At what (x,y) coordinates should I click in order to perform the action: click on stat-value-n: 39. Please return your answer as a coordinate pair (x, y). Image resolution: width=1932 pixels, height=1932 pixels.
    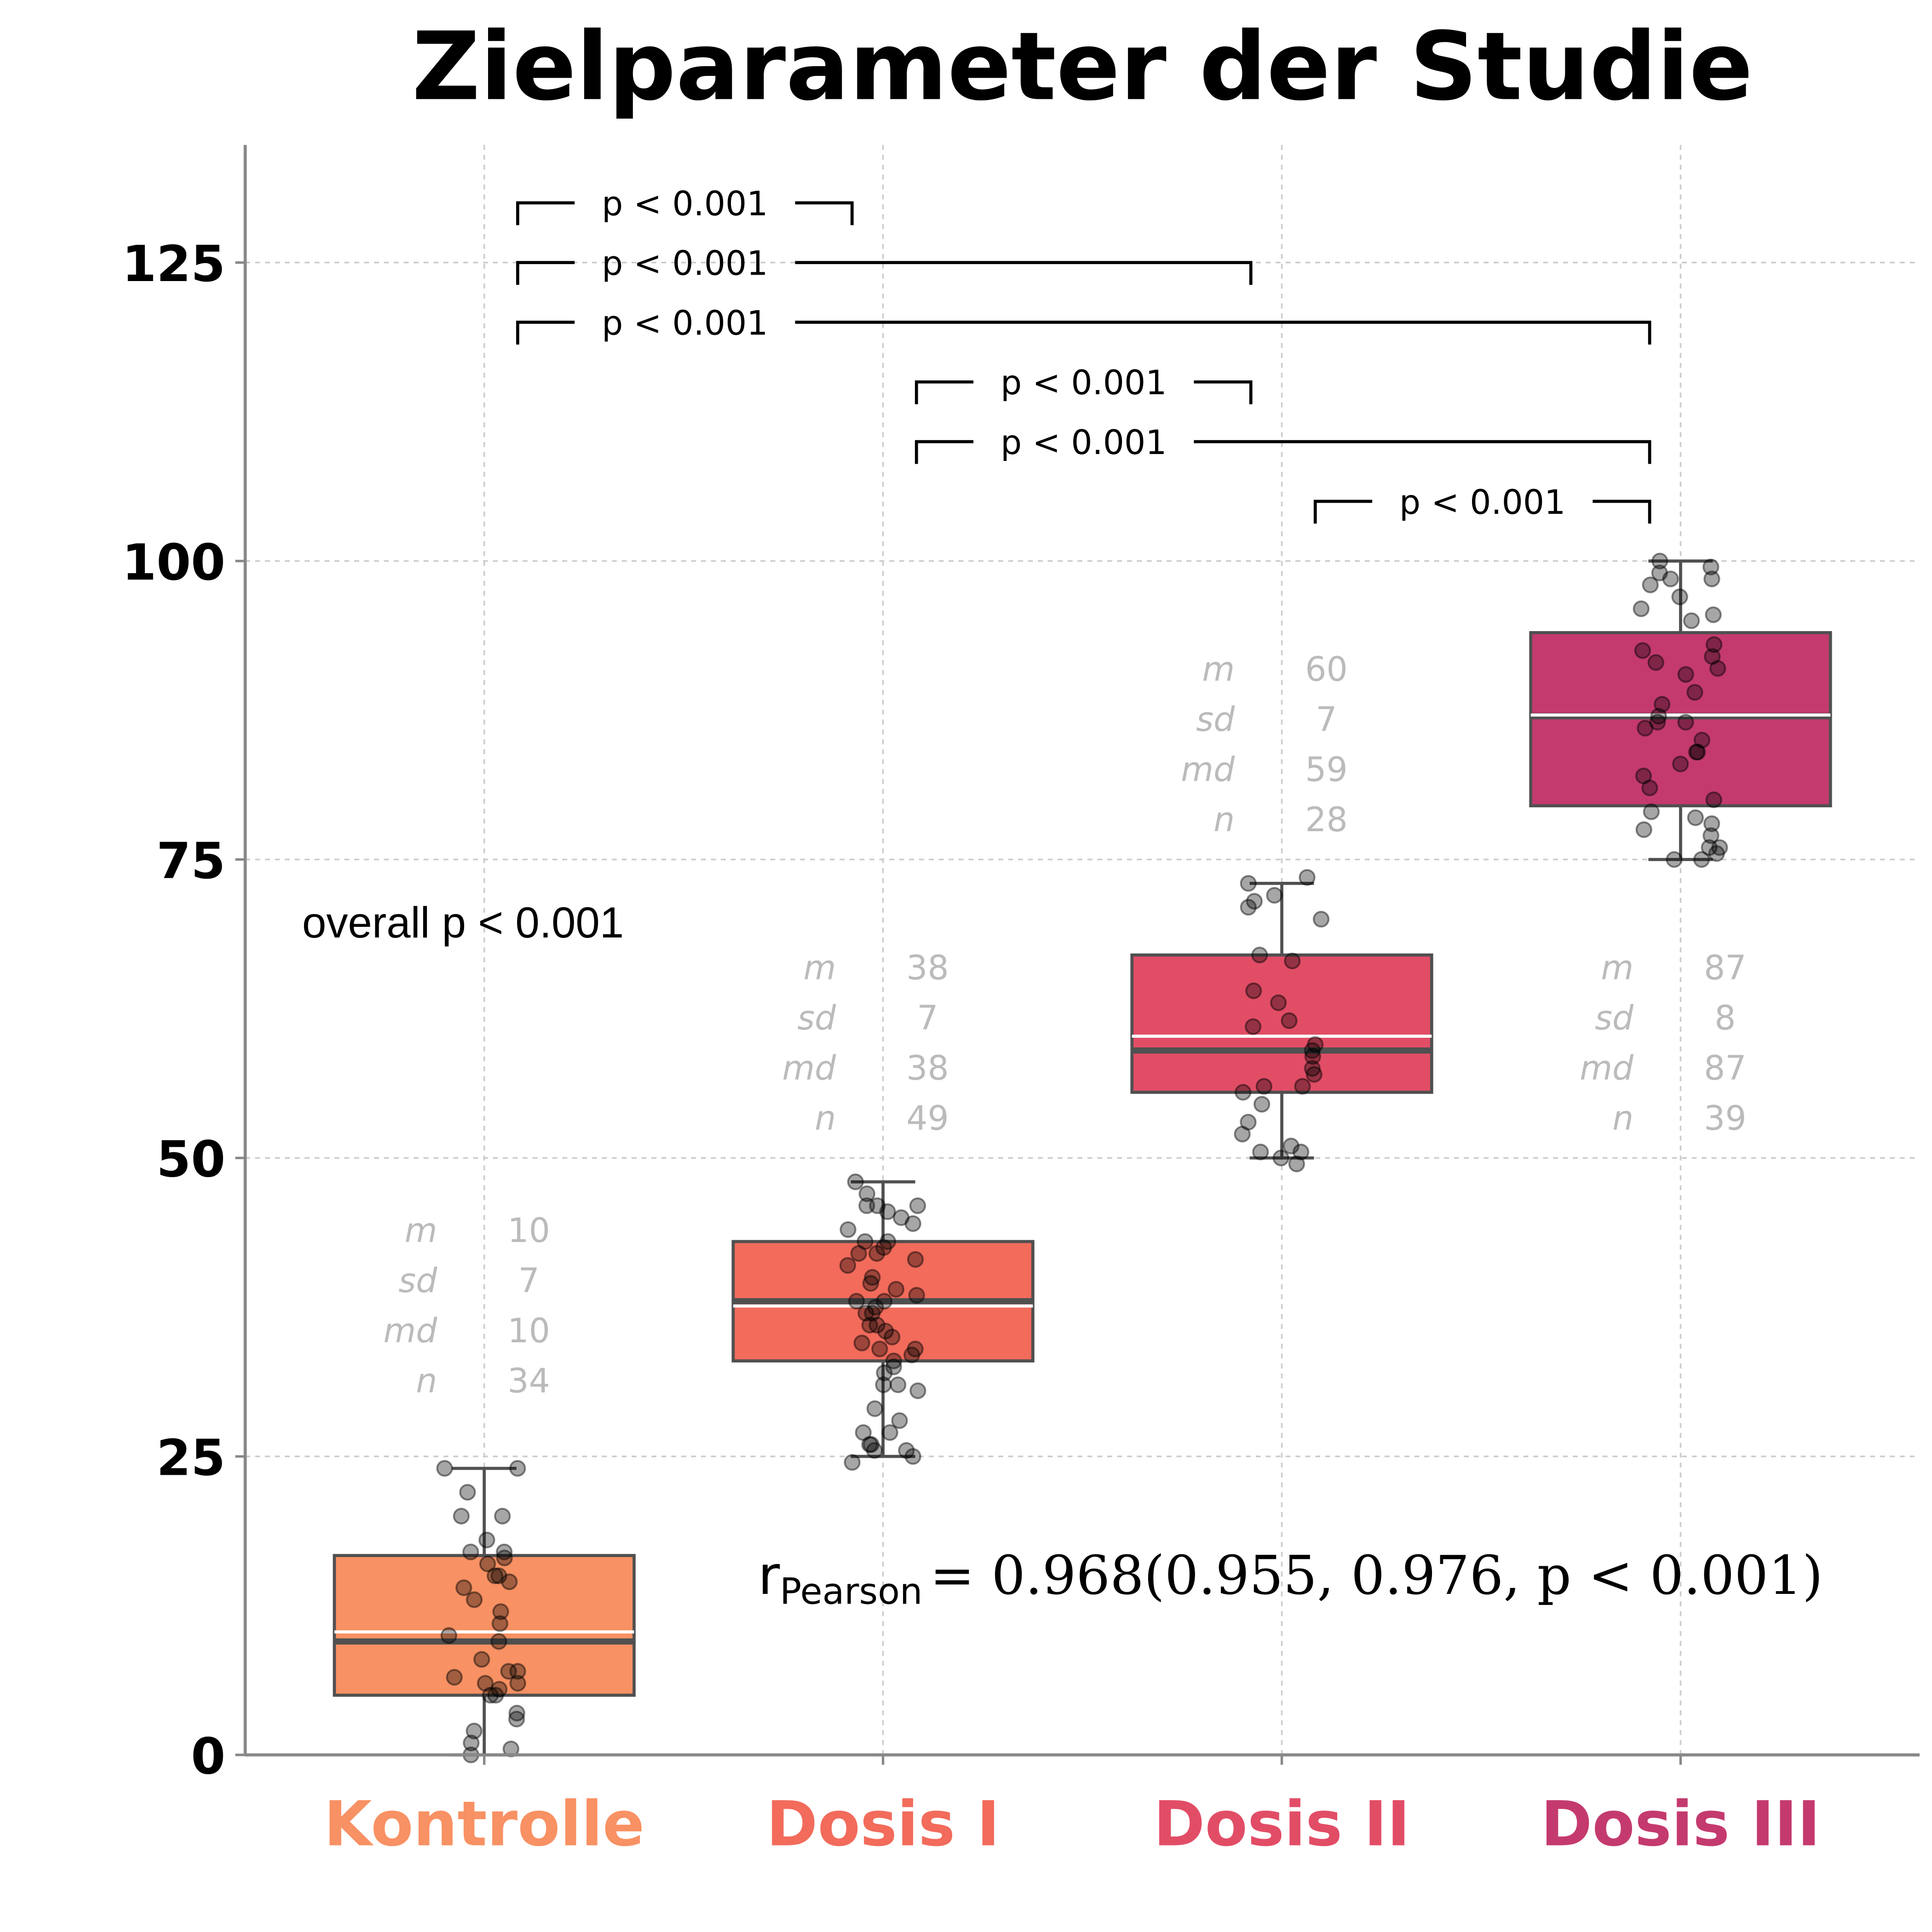
    Looking at the image, I should click on (1725, 1118).